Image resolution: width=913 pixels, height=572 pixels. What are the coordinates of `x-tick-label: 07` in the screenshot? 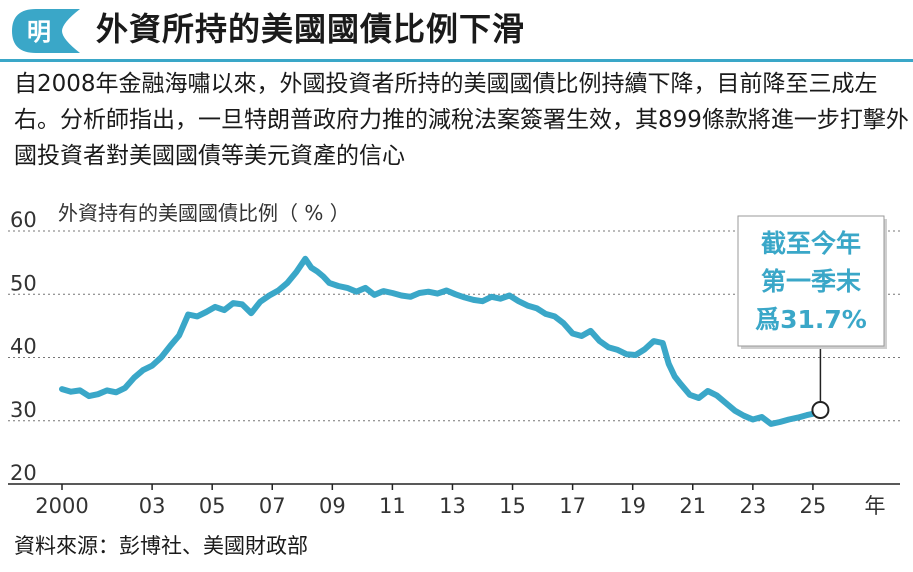 It's located at (272, 506).